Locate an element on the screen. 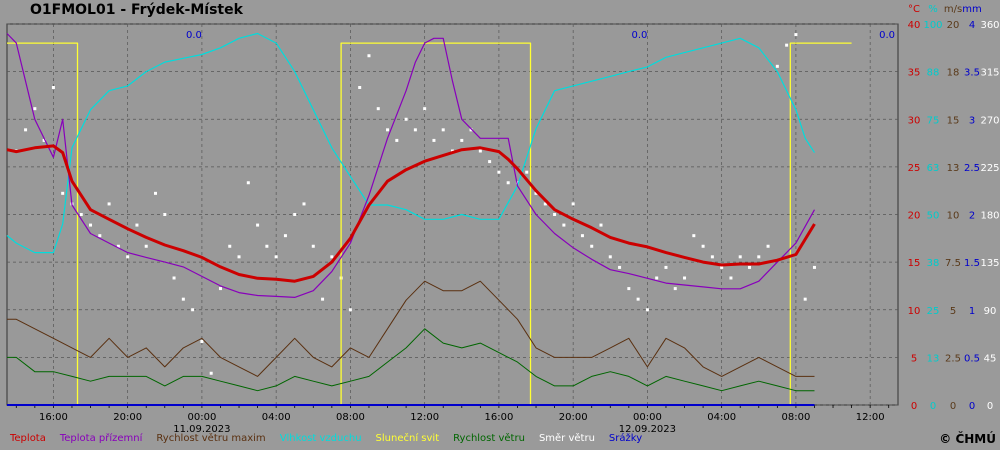  legend-item-gust: Rychlost větru maxim is located at coordinates (211, 438).